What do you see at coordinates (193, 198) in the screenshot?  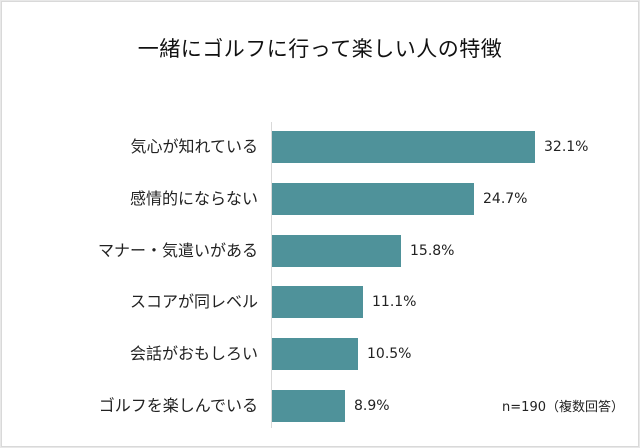 I see `category-label: 感情的にならない` at bounding box center [193, 198].